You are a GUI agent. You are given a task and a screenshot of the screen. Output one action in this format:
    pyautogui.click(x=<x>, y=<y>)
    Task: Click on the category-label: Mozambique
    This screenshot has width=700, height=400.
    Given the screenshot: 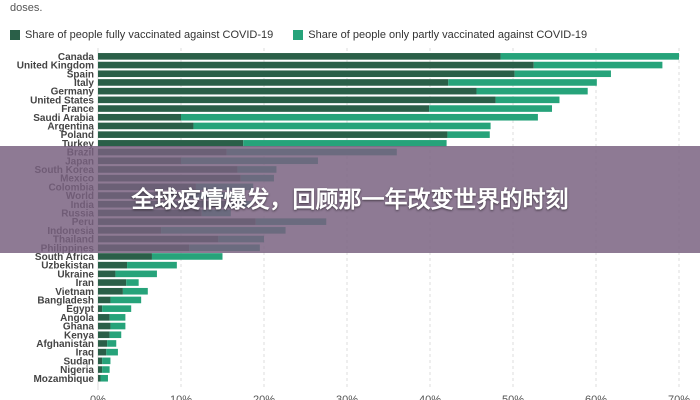 What is the action you would take?
    pyautogui.click(x=63, y=379)
    